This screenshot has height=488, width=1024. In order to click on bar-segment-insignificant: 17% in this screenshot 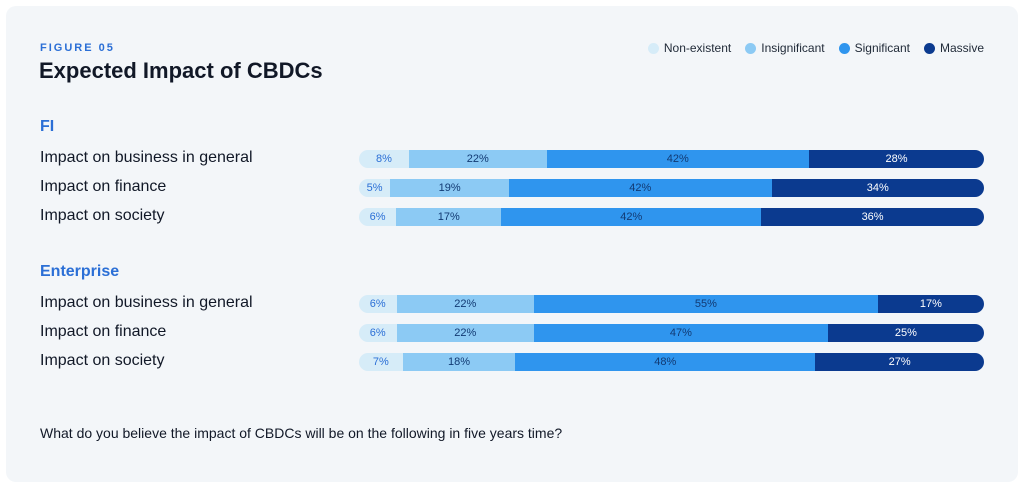, I will do `click(449, 217)`.